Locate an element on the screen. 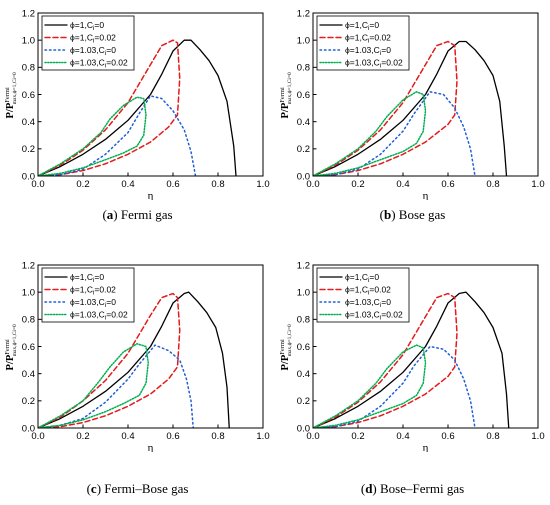 This screenshot has height=505, width=550. panel-caption: (b) Bose gas is located at coordinates (412, 214).